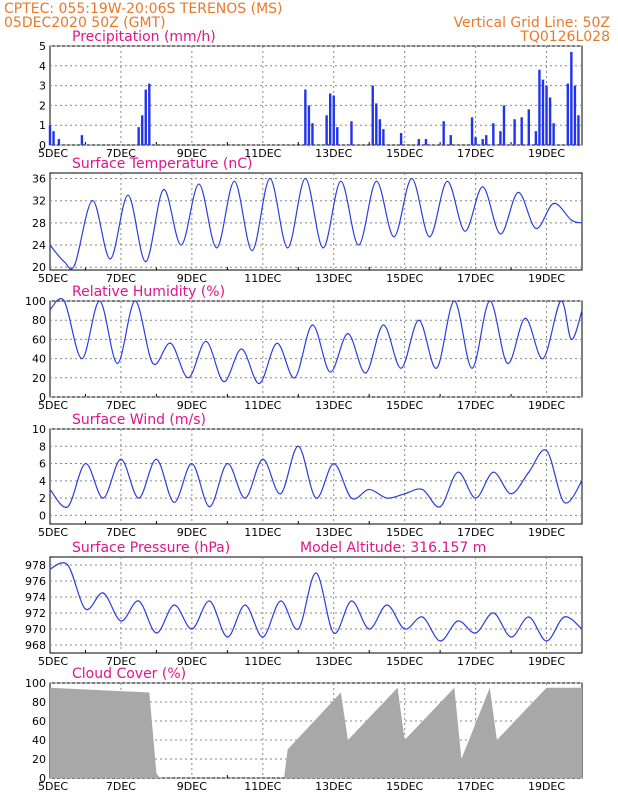  I want to click on cloud-x-tick-label: 15DEC, so click(404, 786).